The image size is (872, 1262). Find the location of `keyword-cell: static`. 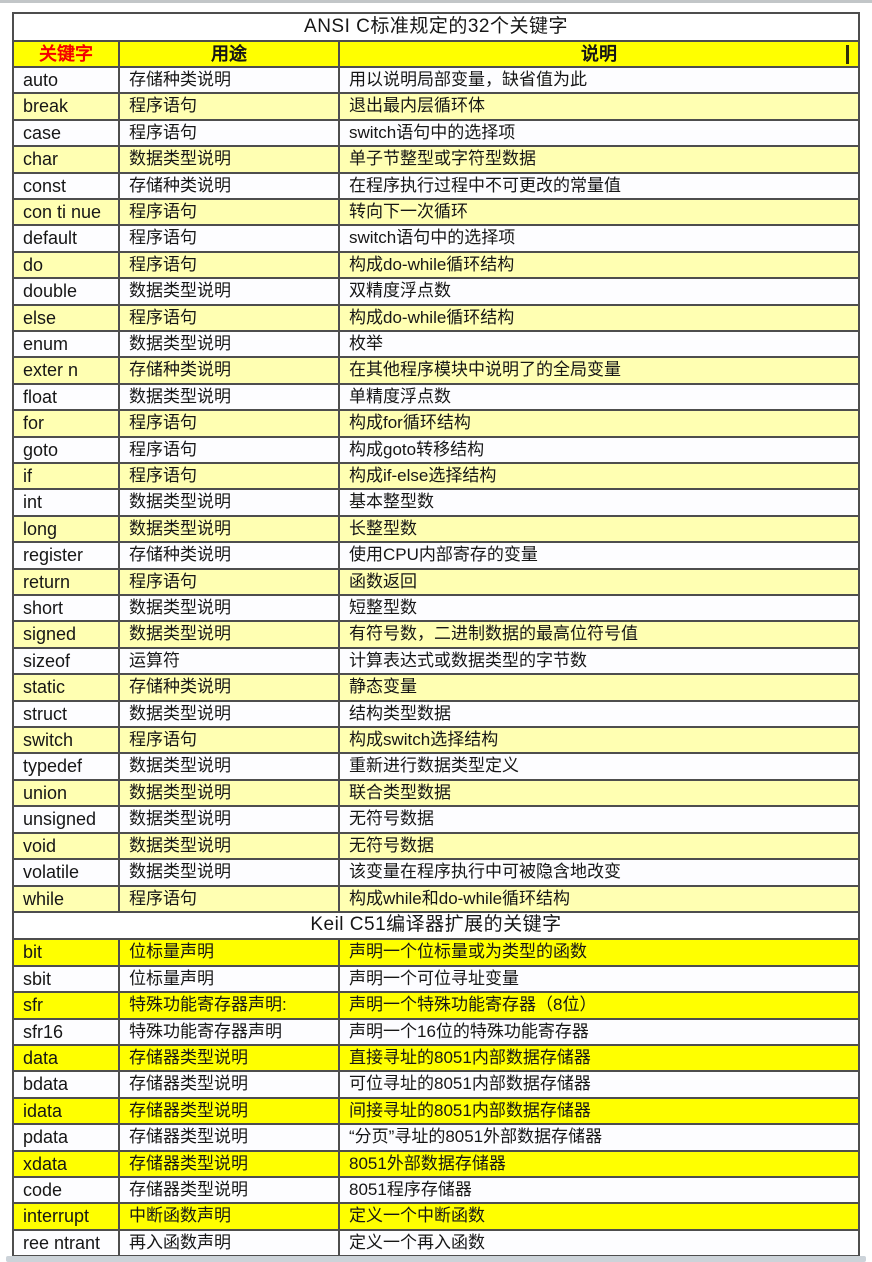

keyword-cell: static is located at coordinates (66, 687).